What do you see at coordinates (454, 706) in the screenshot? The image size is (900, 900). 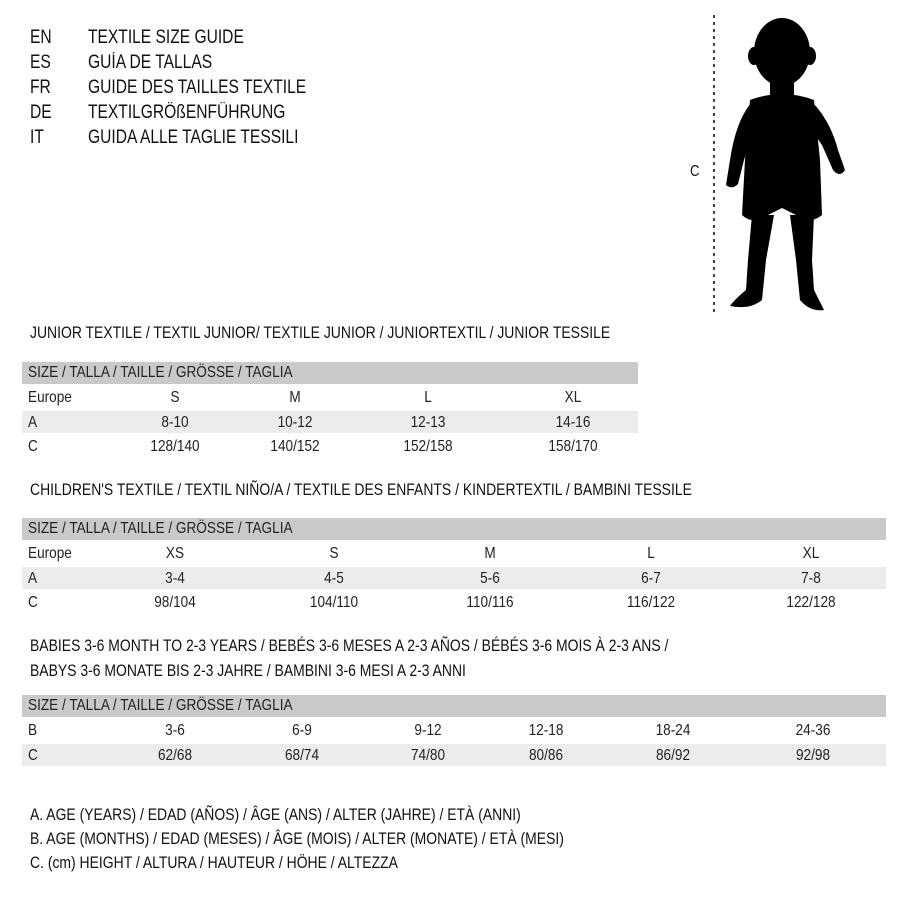 I see `babies-size-header` at bounding box center [454, 706].